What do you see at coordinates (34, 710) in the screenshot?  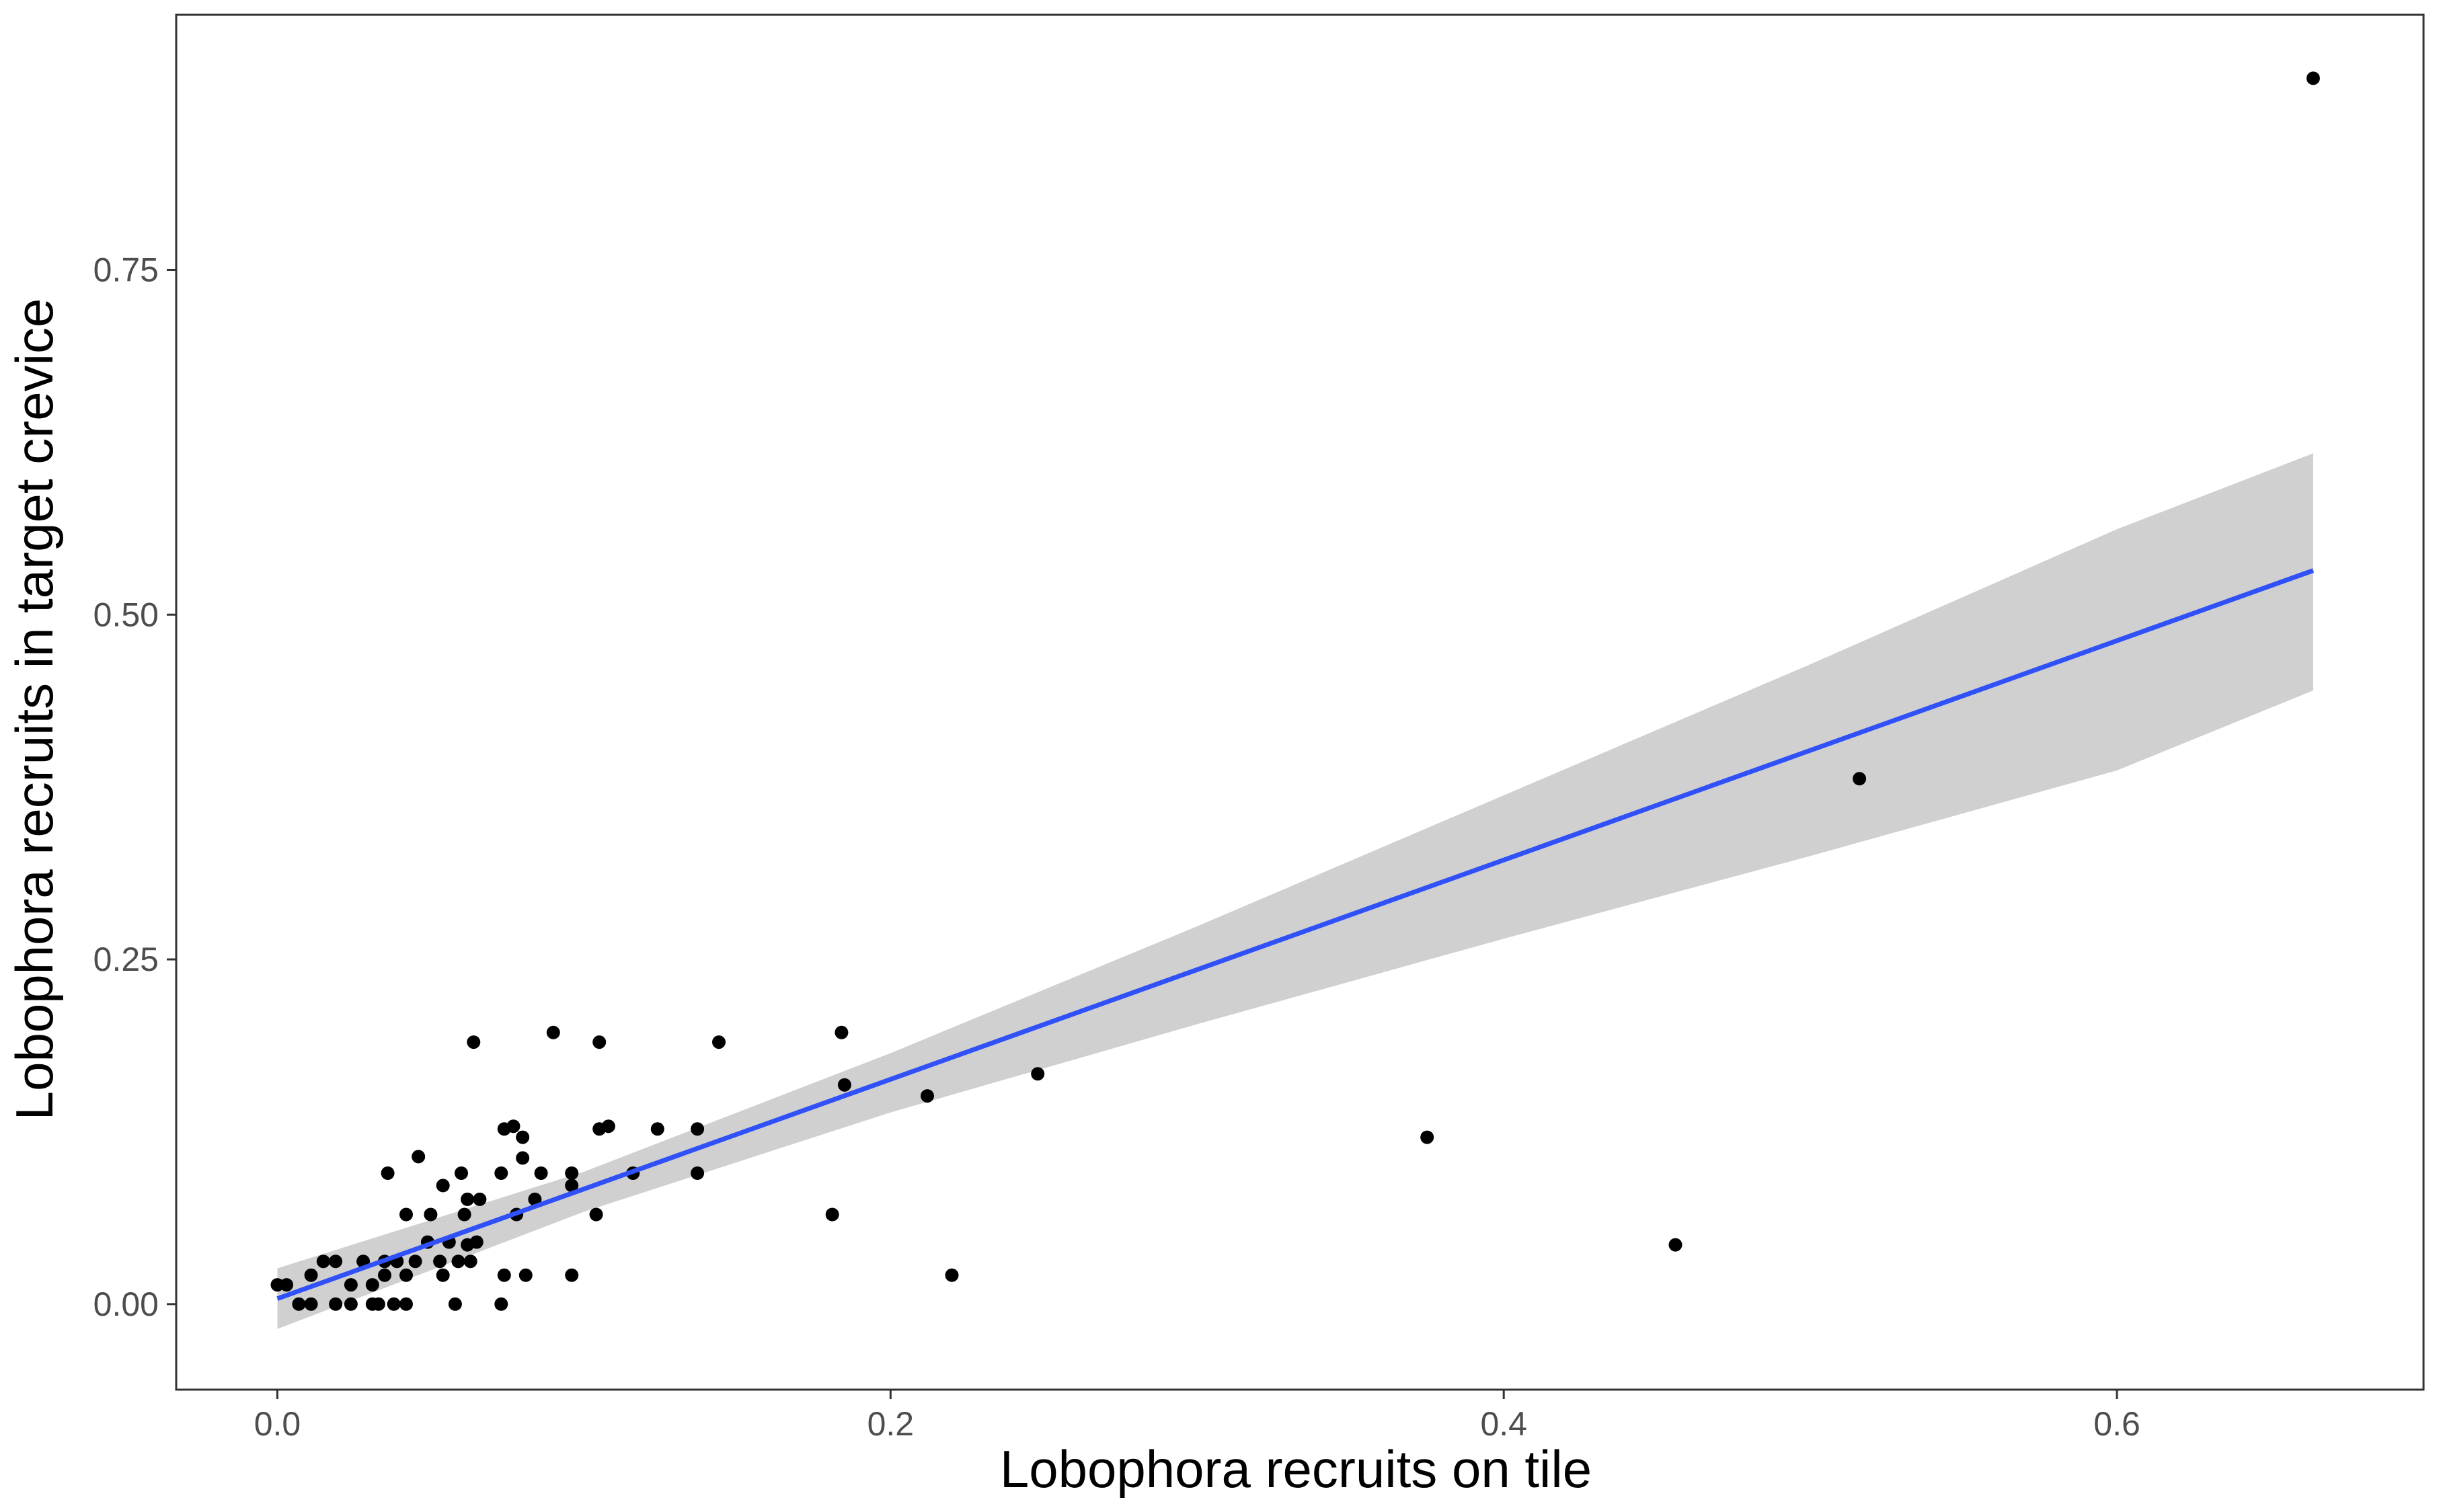 I see `y-axis-title: Lobophora recruits in target crevice` at bounding box center [34, 710].